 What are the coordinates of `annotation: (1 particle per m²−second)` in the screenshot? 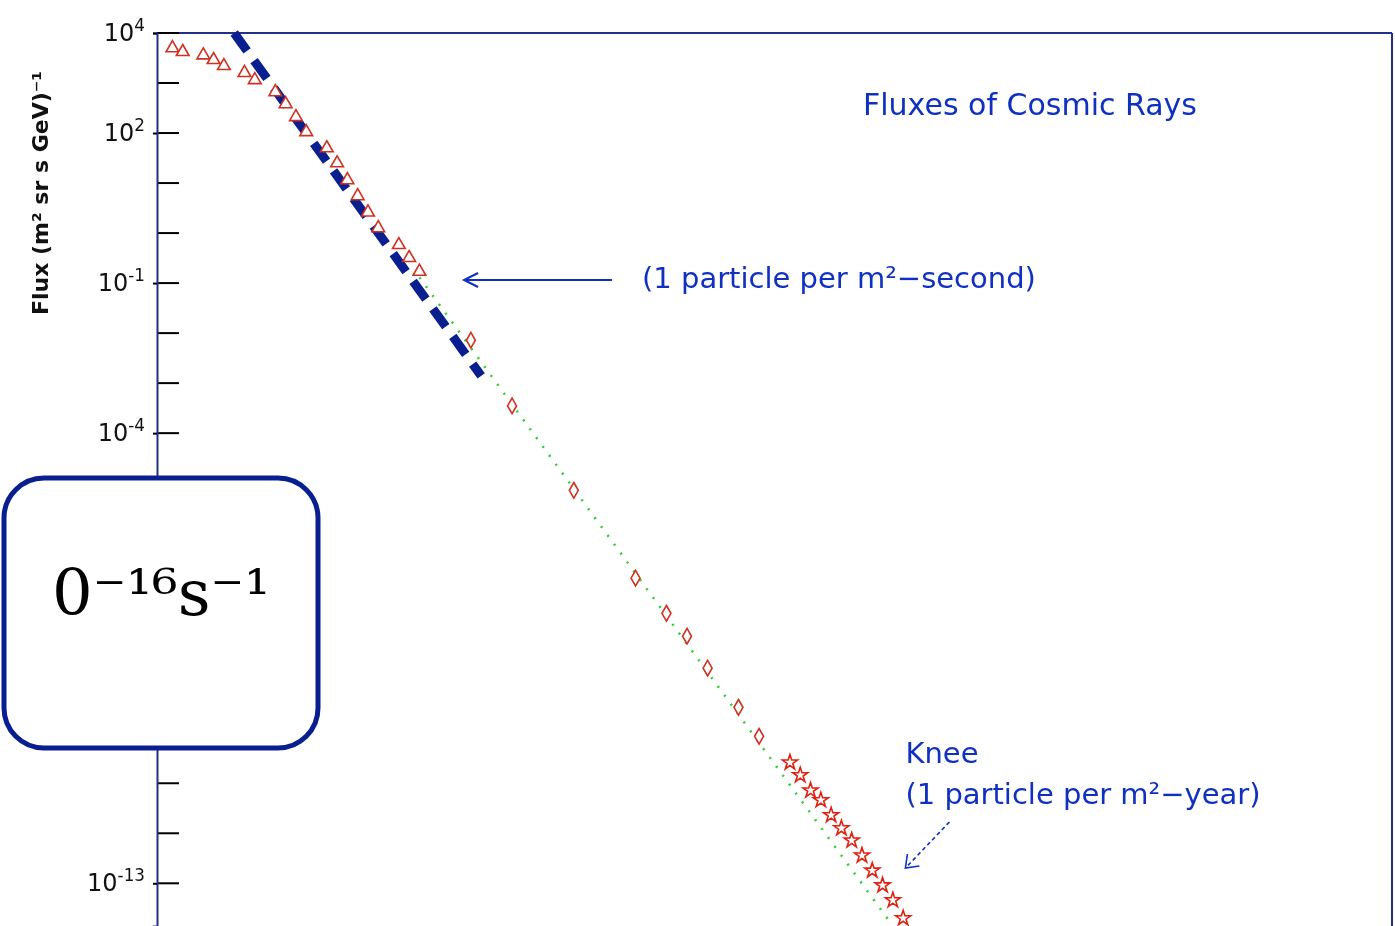 It's located at (839, 278).